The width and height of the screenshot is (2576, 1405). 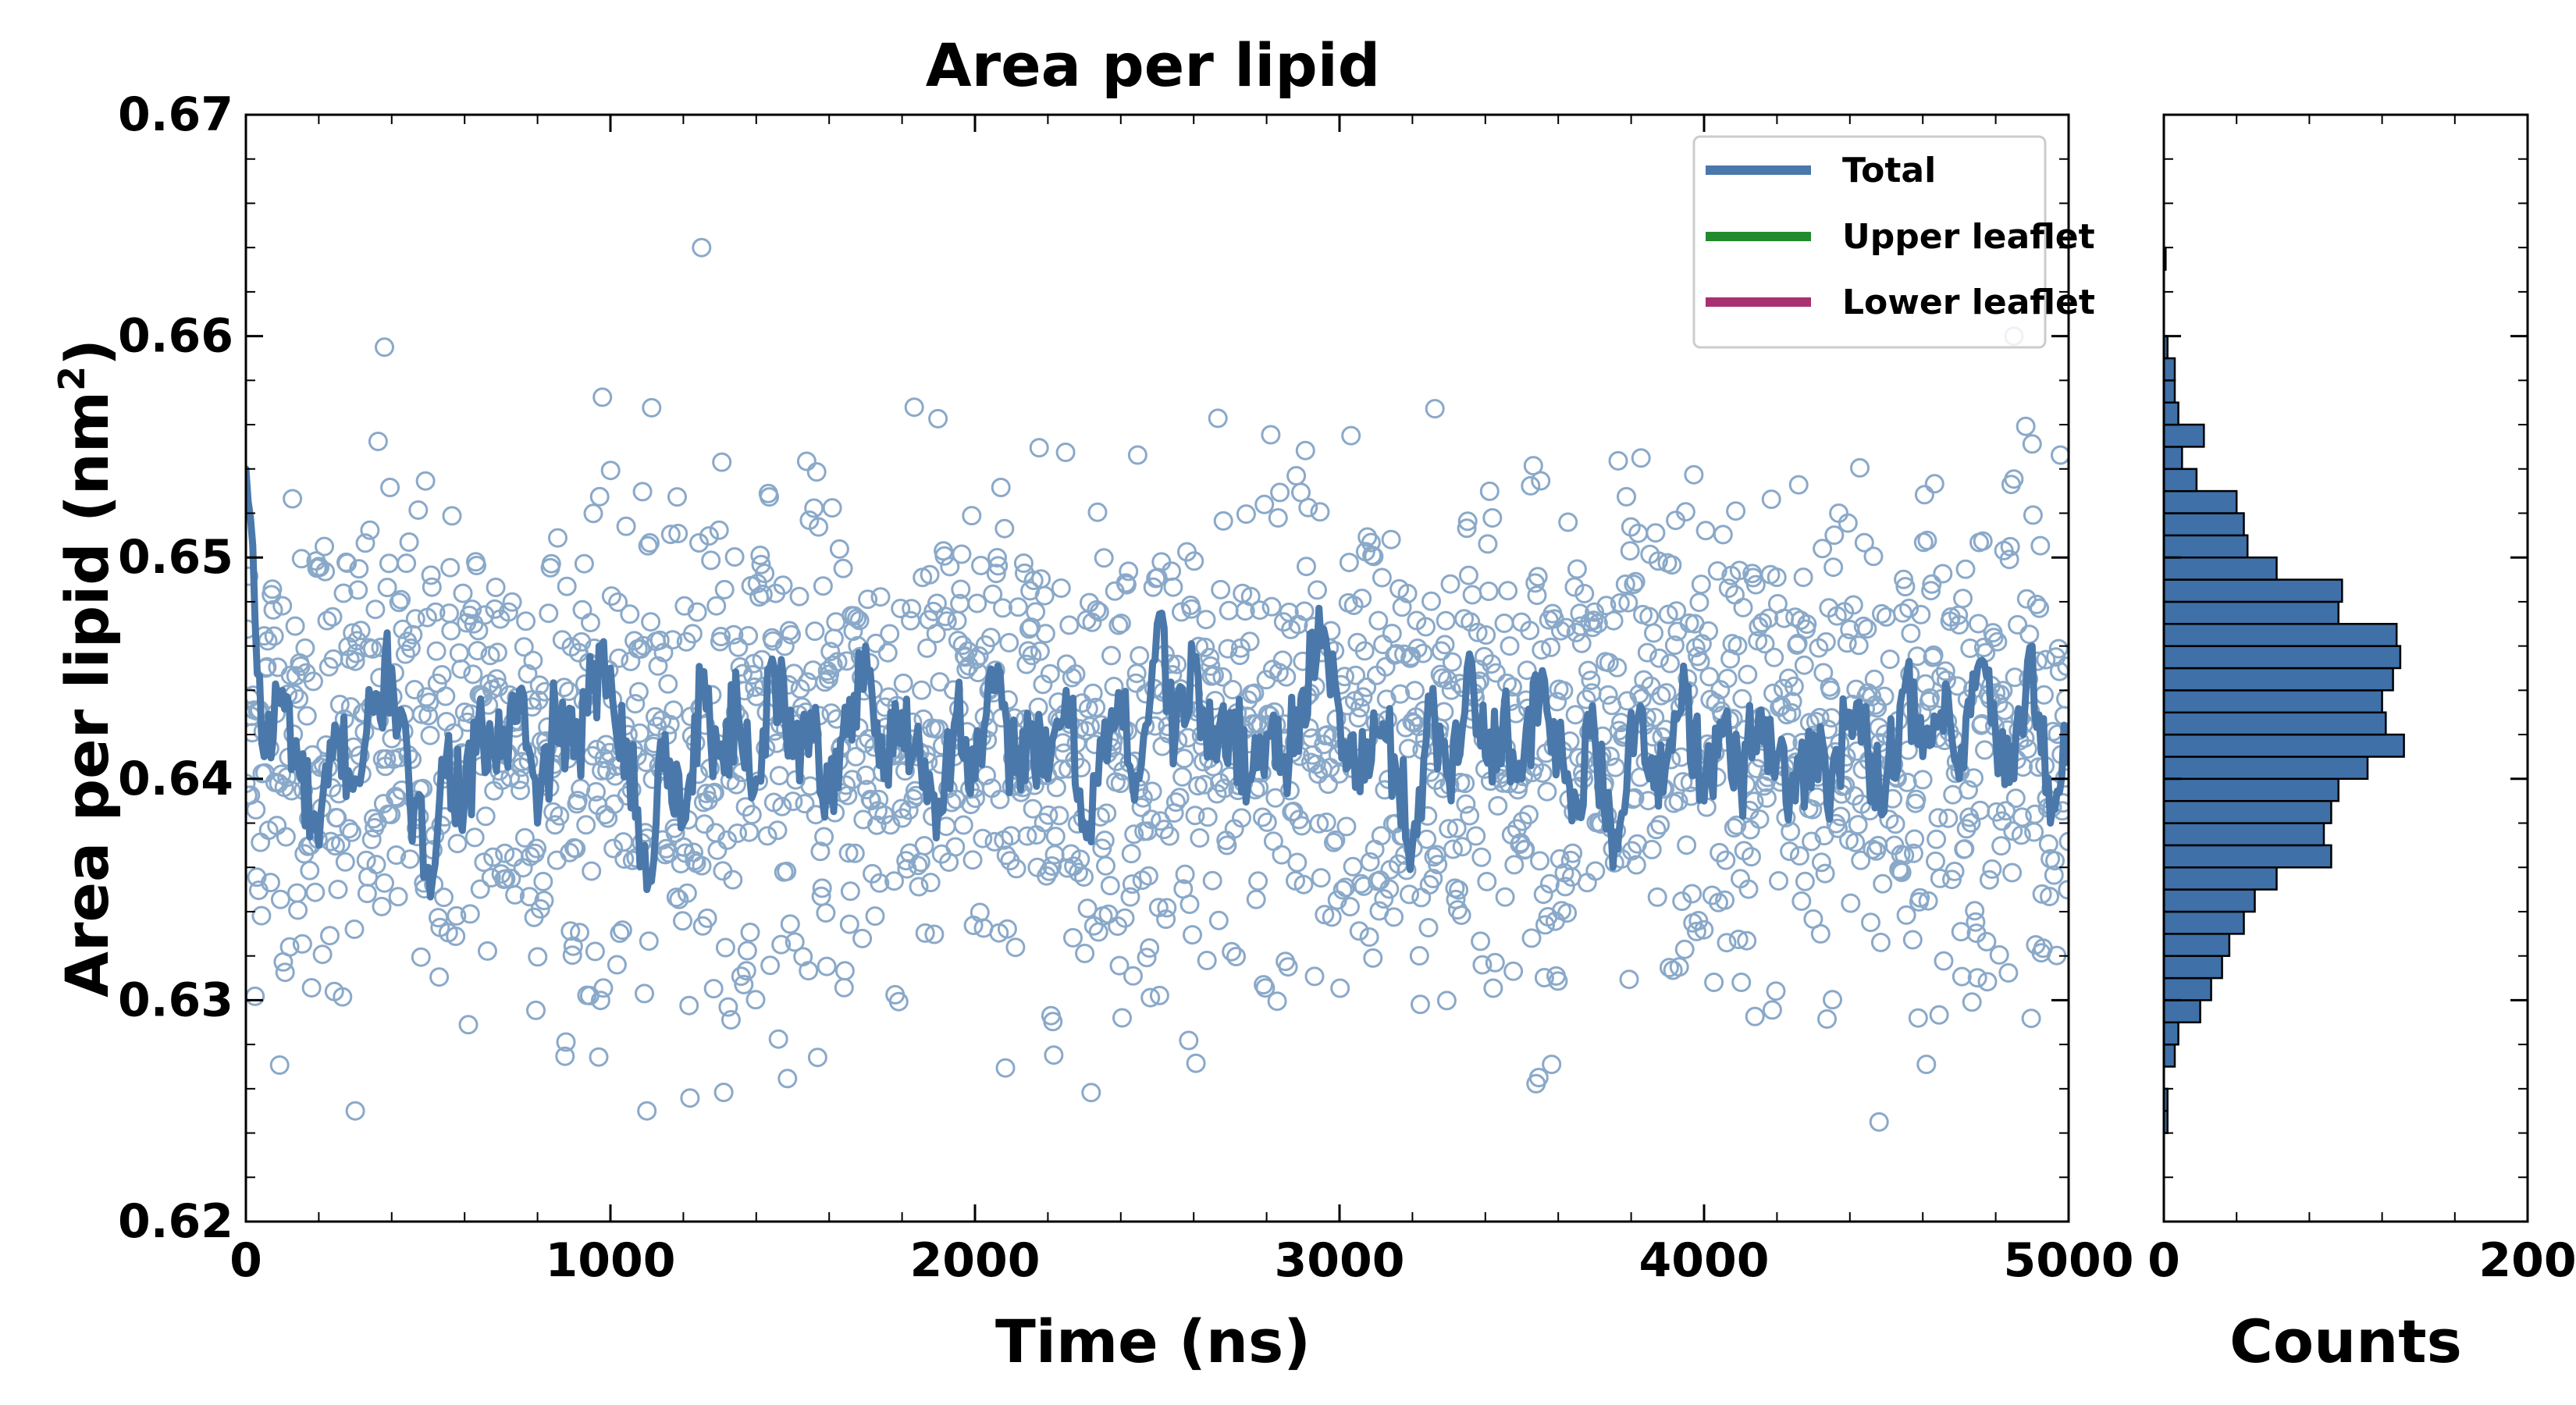 What do you see at coordinates (2163, 1260) in the screenshot?
I see `hist-x-tick-label: 0` at bounding box center [2163, 1260].